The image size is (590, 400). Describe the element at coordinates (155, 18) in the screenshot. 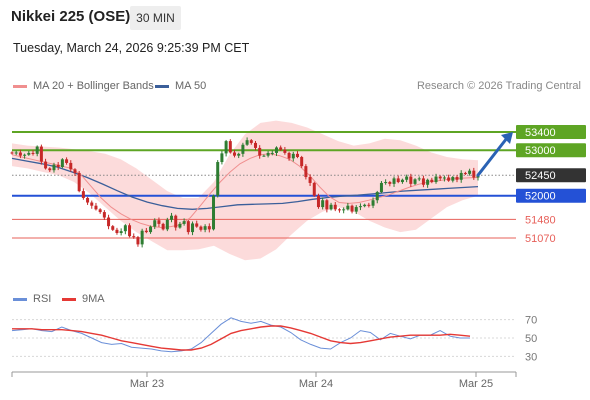

I see `timeframe-badge: 30 MIN` at that location.